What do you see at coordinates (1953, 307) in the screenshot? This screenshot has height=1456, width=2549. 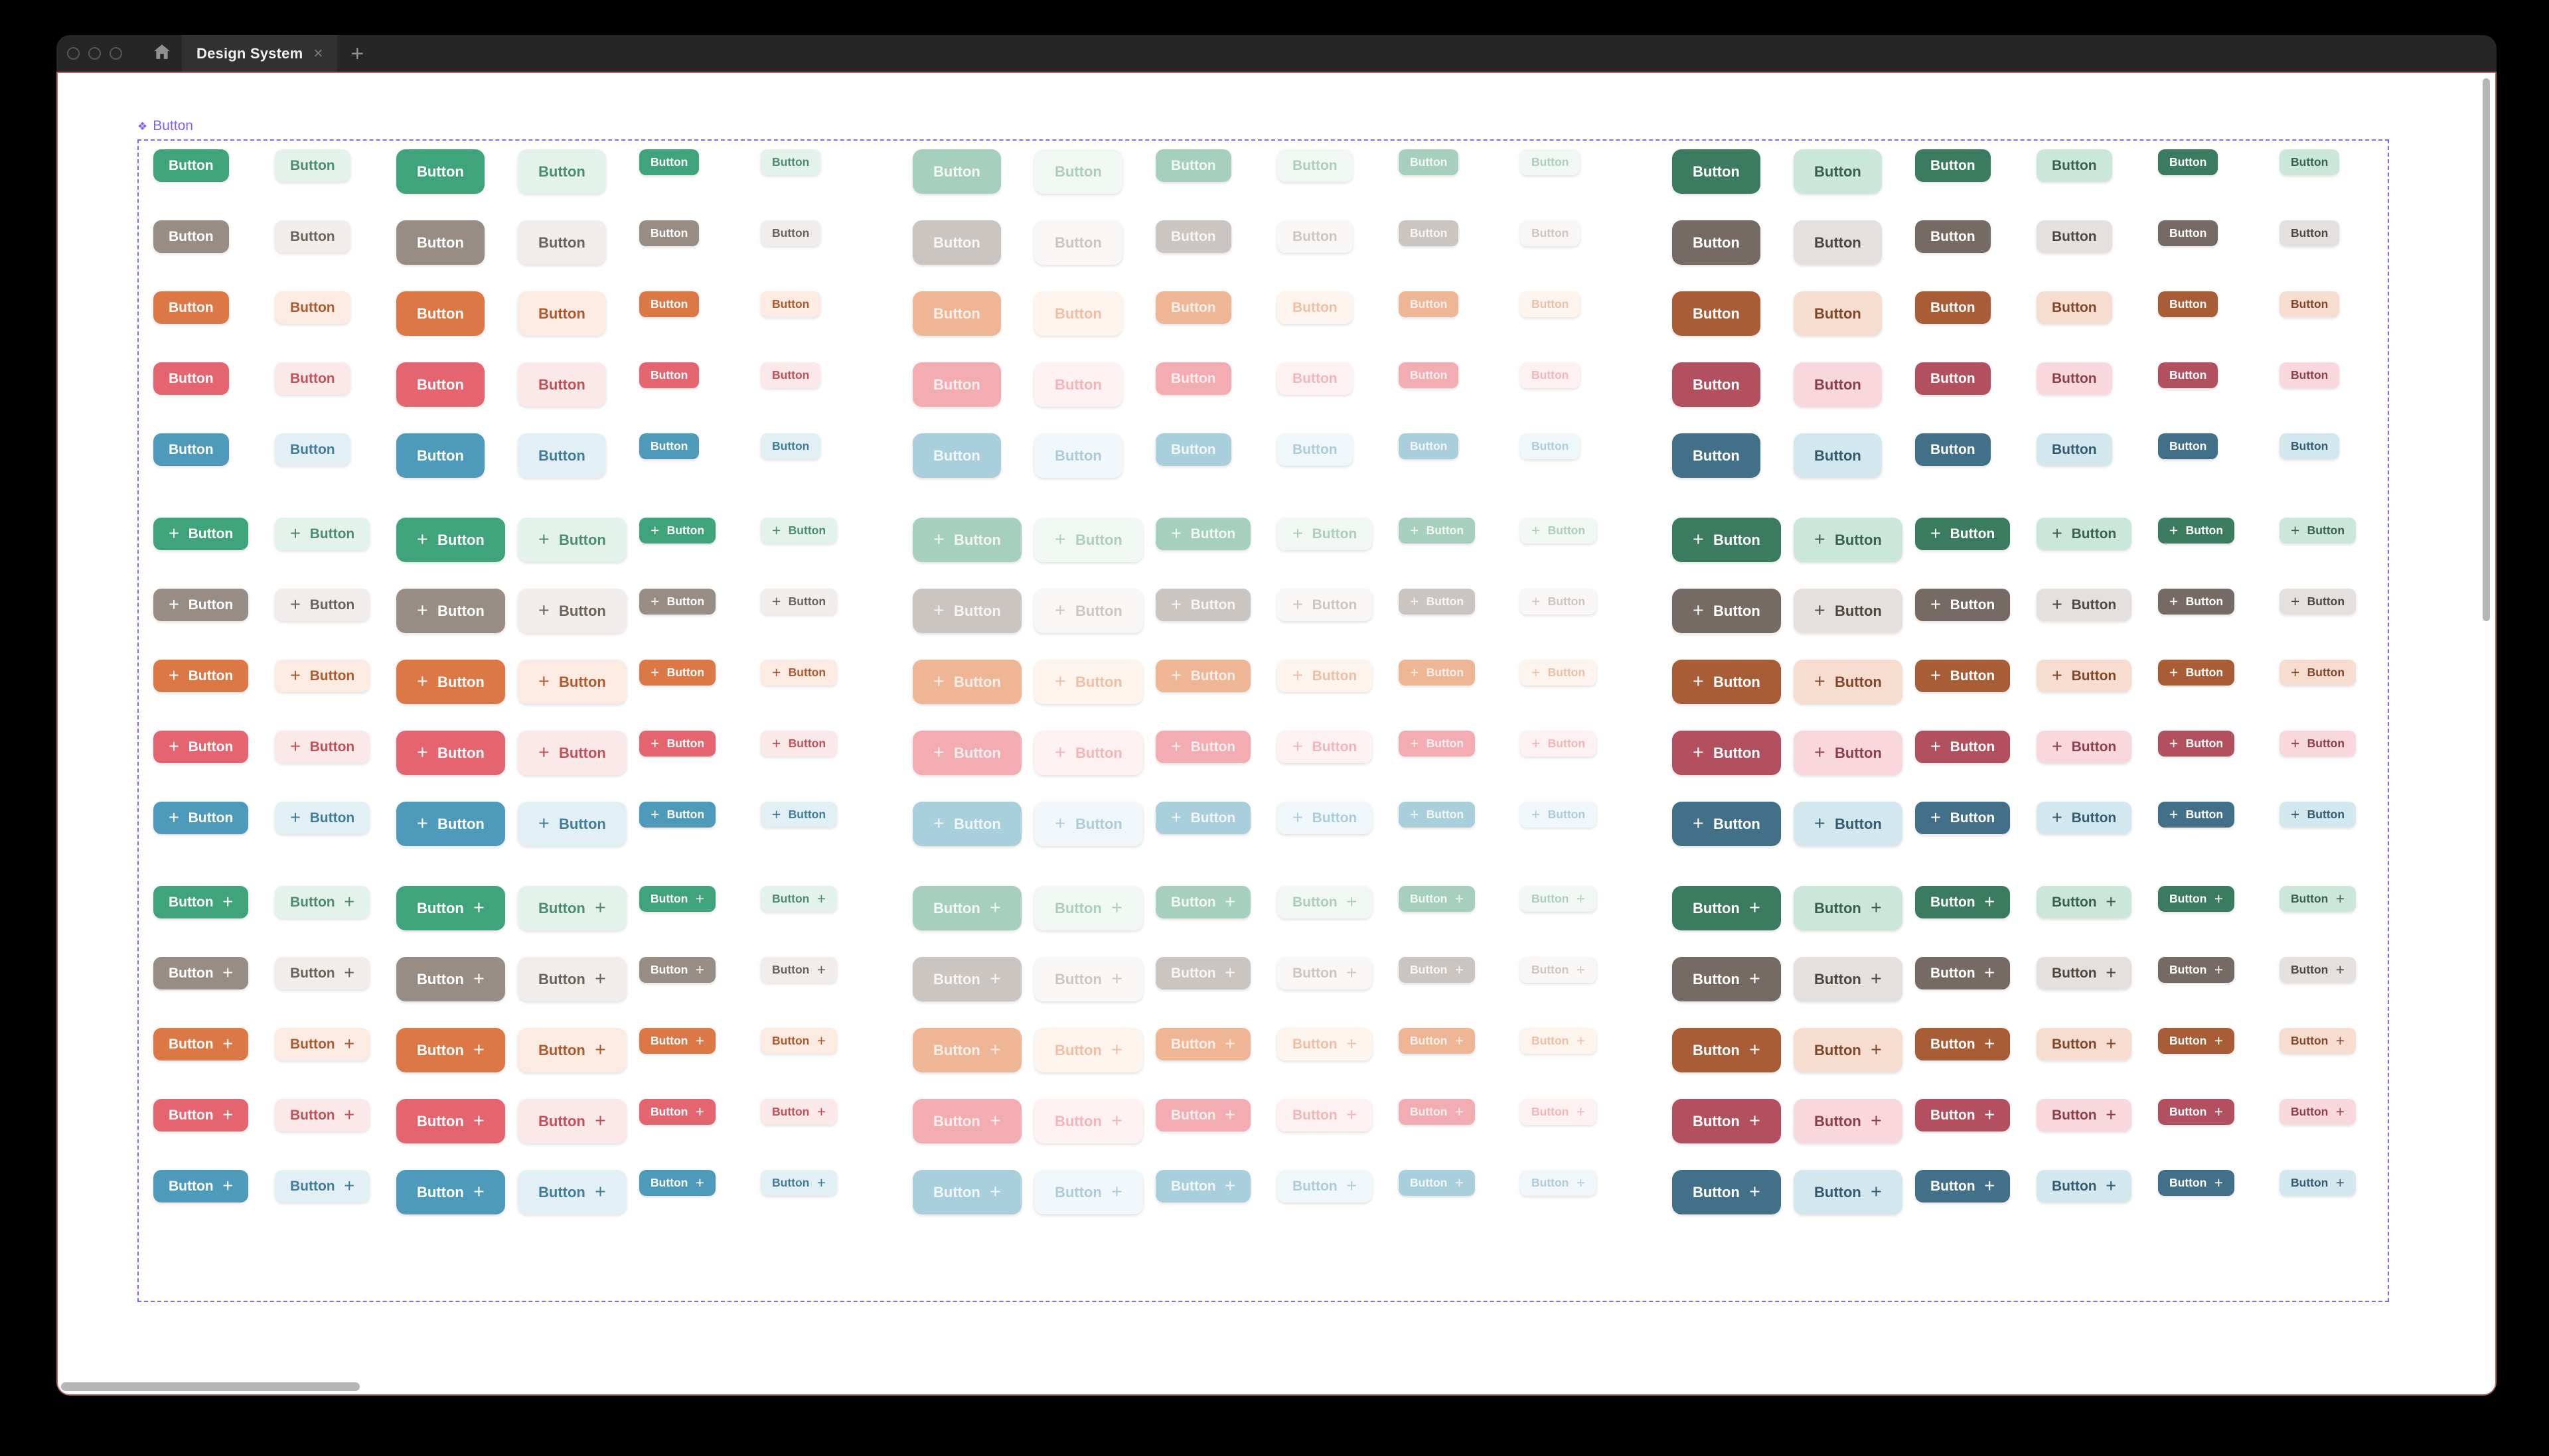 I see `button-orange-pressed-m-solid: Button` at bounding box center [1953, 307].